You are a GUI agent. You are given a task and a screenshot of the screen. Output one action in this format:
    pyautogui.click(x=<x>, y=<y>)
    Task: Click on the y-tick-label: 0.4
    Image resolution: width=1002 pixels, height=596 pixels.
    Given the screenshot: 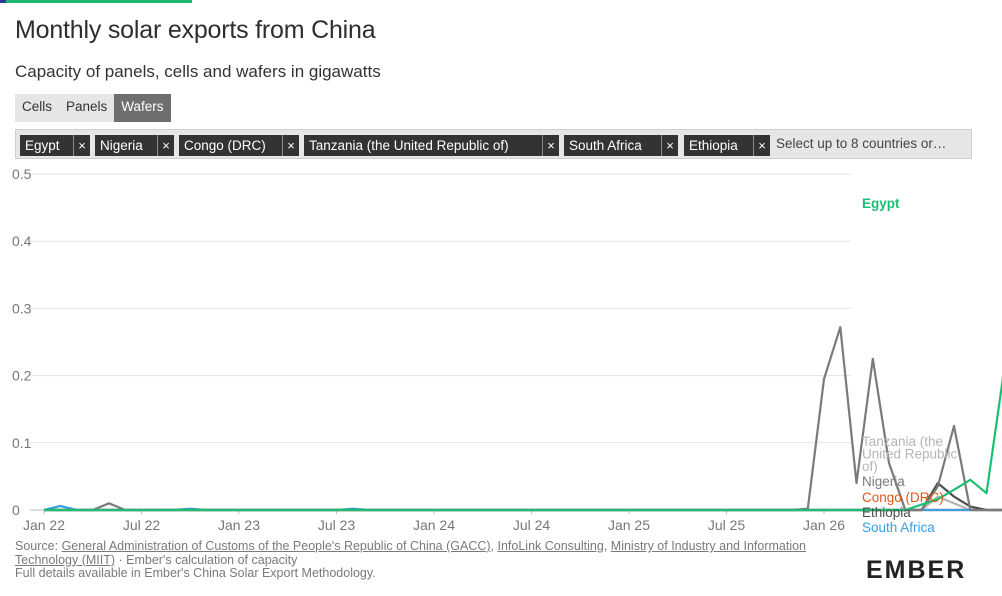 What is the action you would take?
    pyautogui.click(x=22, y=241)
    